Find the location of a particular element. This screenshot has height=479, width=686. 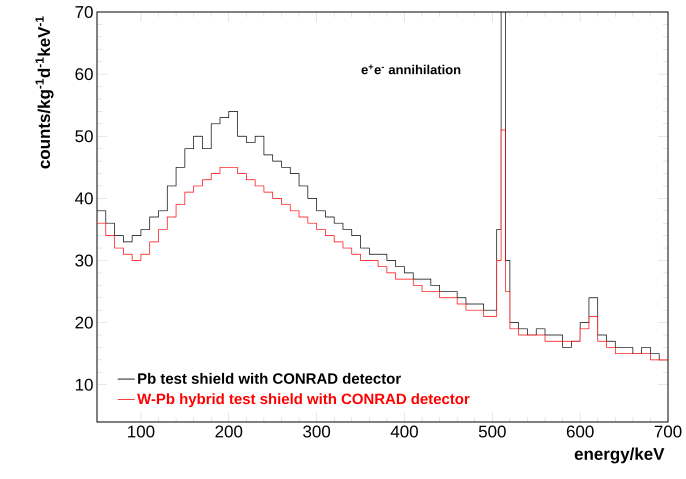

y-tick-label: 40 is located at coordinates (84, 198).